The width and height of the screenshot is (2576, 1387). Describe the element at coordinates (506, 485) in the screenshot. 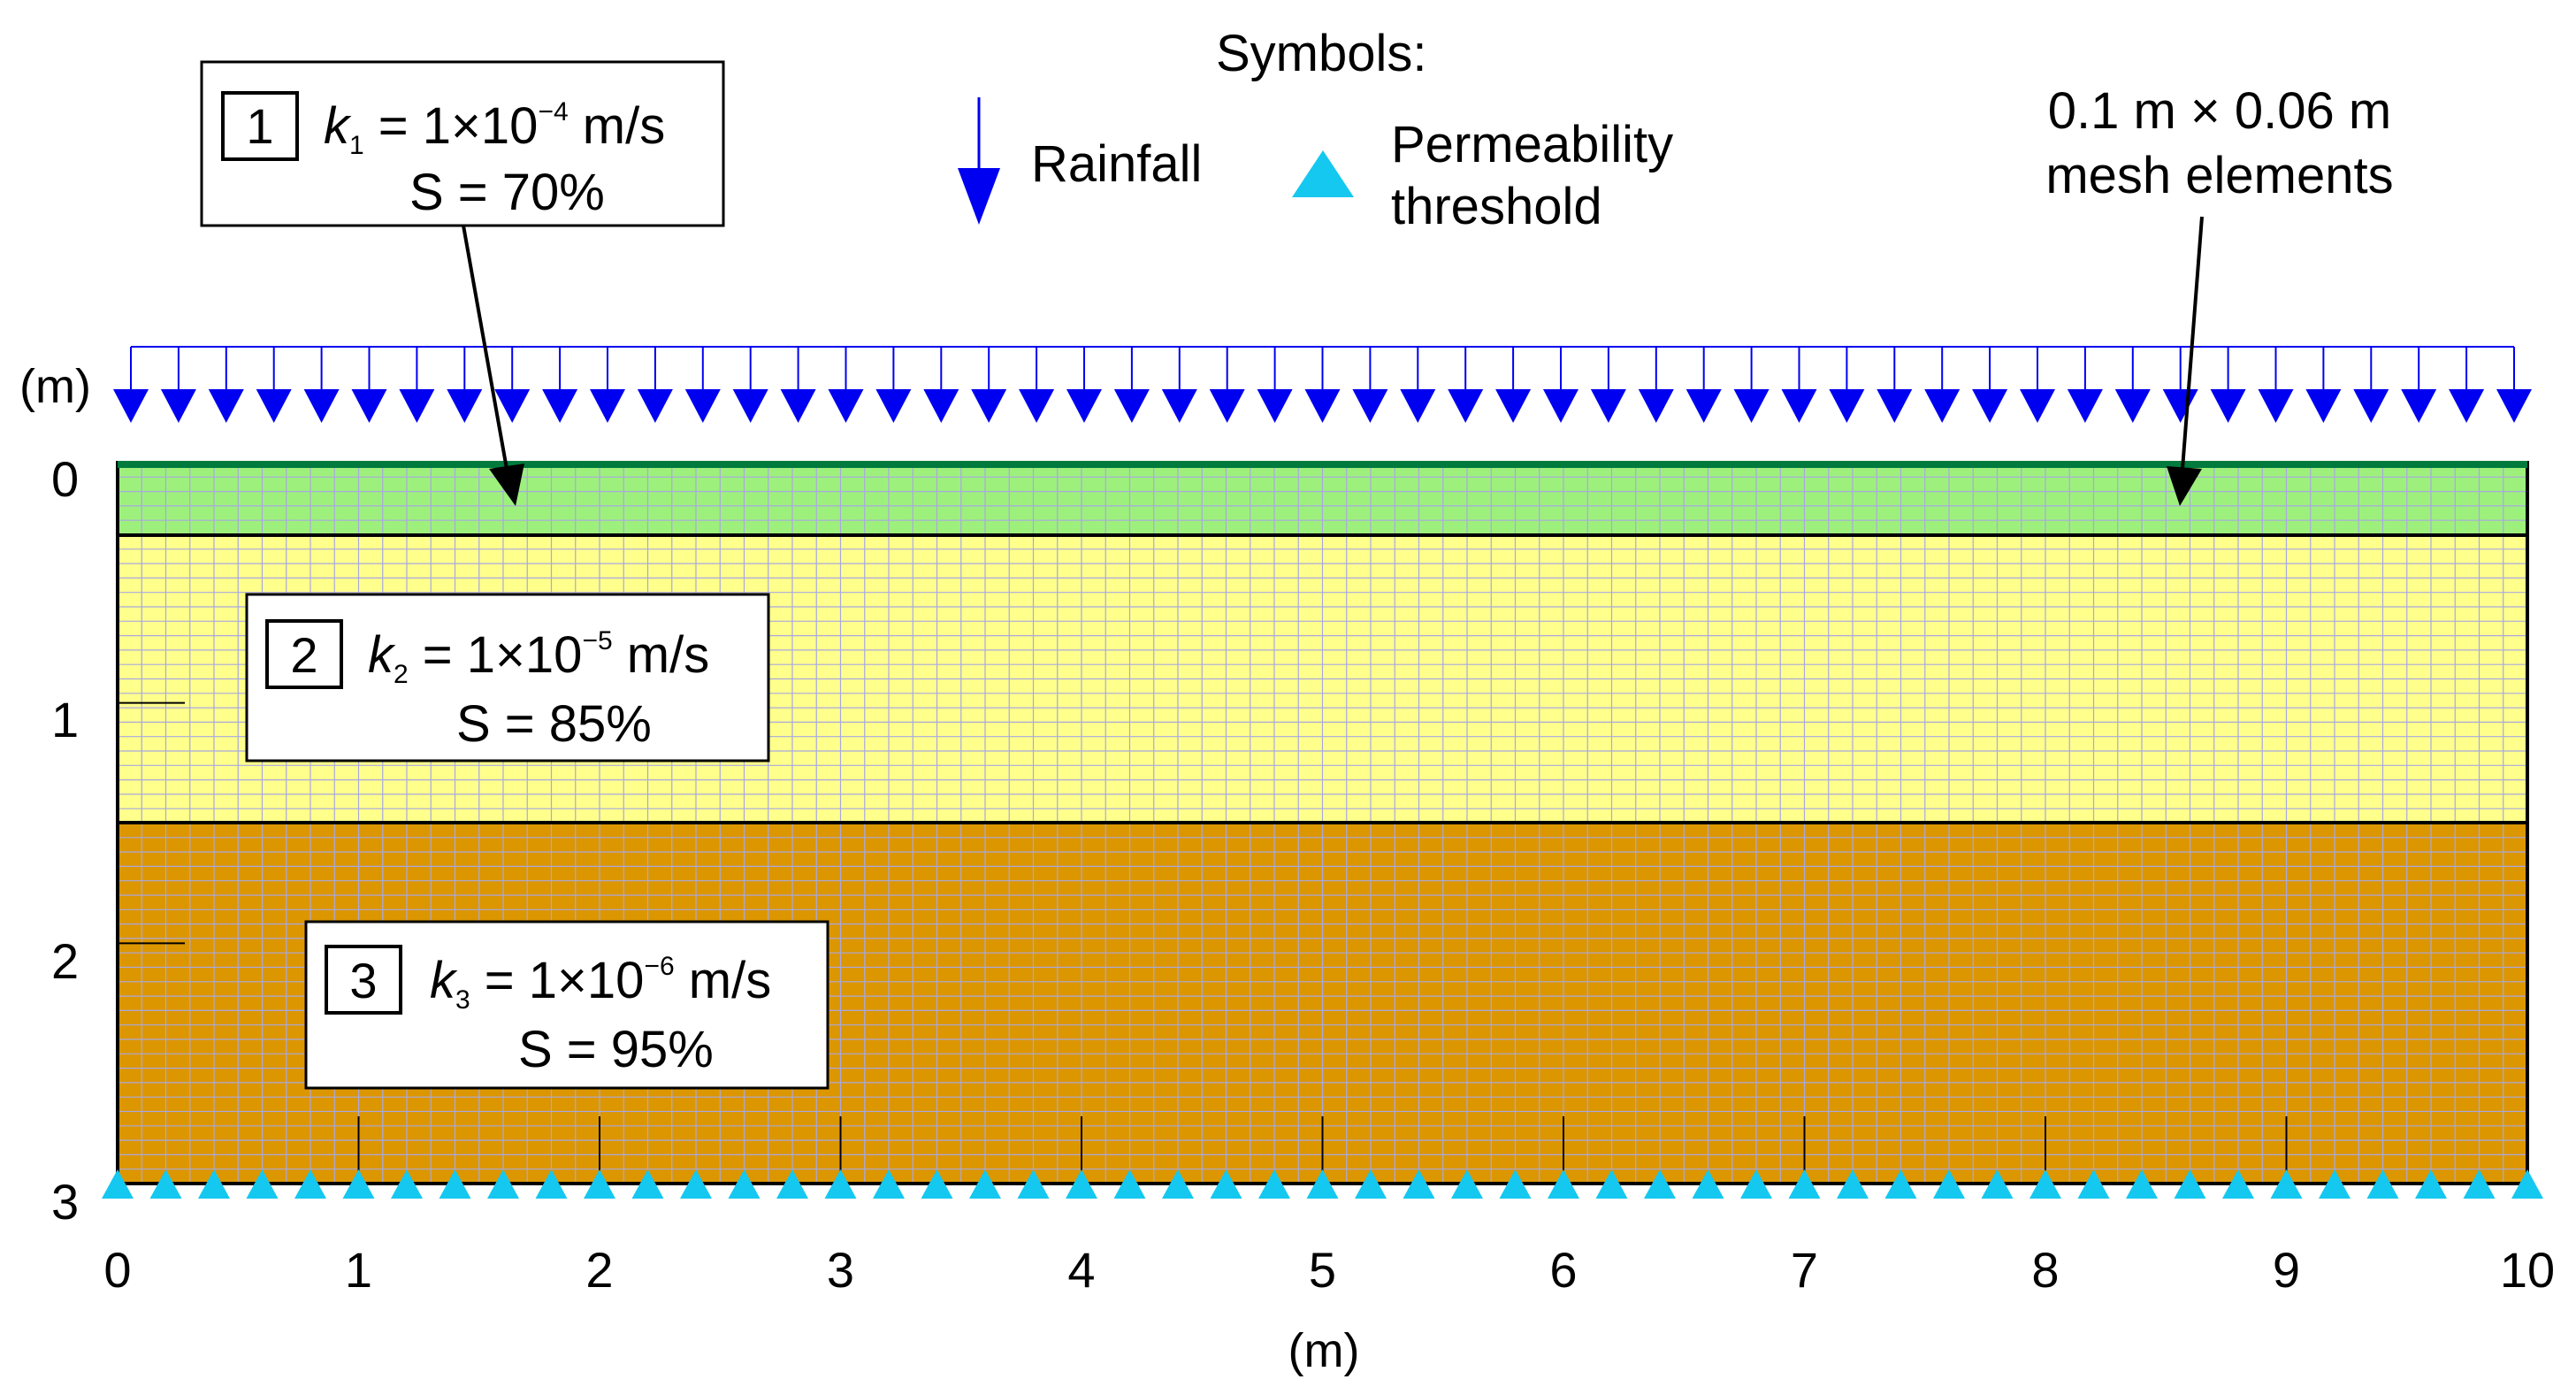

I see `layer-1-arrowhead` at that location.